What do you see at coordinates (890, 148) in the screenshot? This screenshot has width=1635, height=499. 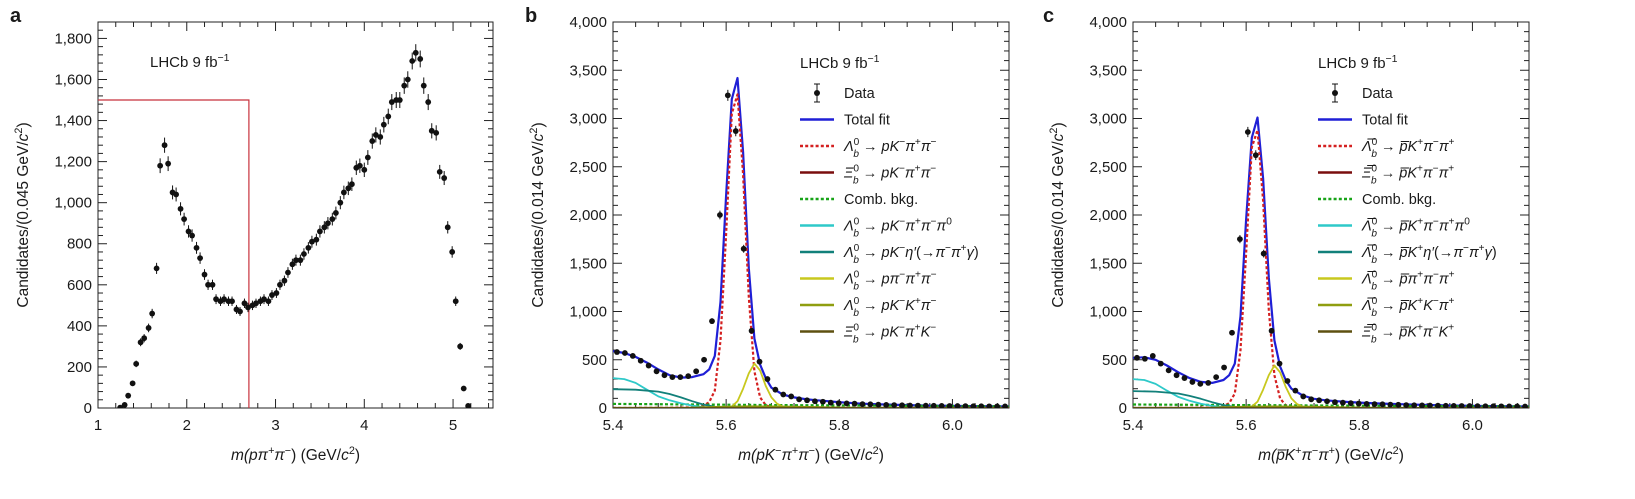 I see `legend-label: Λ0 b → pK−π+π−` at bounding box center [890, 148].